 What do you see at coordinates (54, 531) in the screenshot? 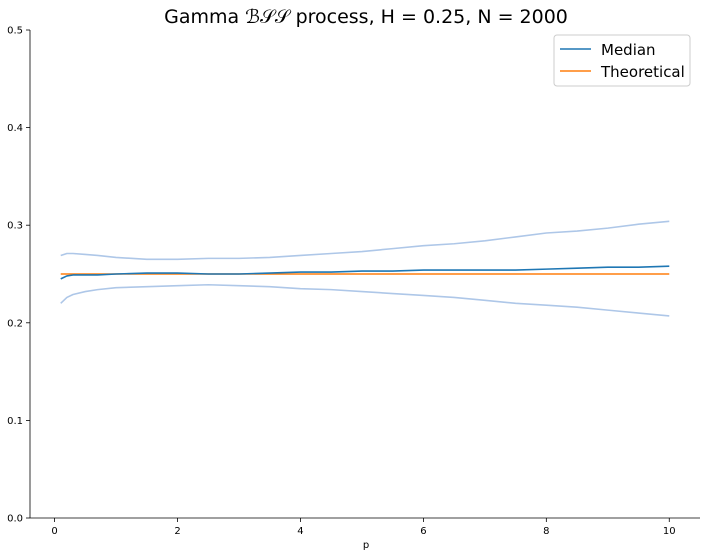
I see `x-tick-label: 0` at bounding box center [54, 531].